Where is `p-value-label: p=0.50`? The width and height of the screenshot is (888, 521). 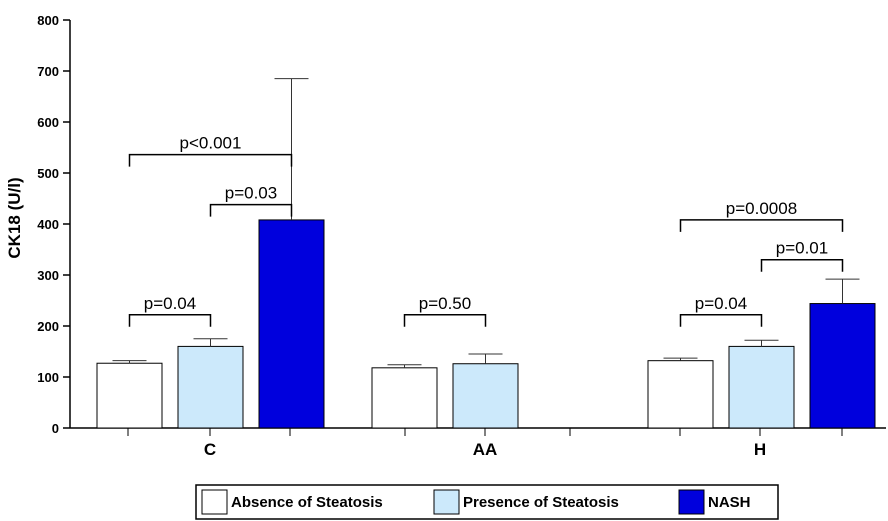
p-value-label: p=0.50 is located at coordinates (445, 303).